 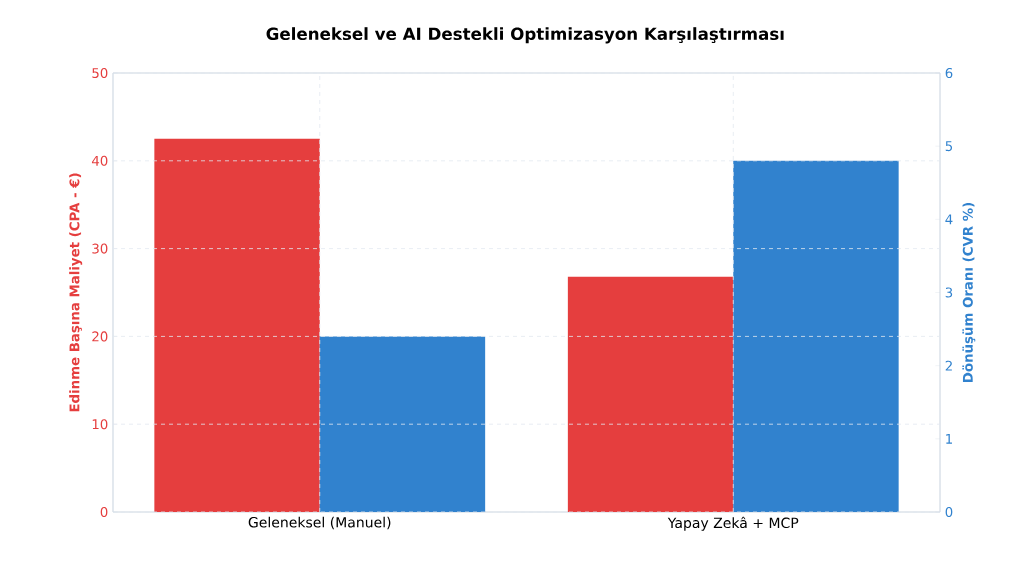 What do you see at coordinates (949, 146) in the screenshot?
I see `y2-tick-label: 5` at bounding box center [949, 146].